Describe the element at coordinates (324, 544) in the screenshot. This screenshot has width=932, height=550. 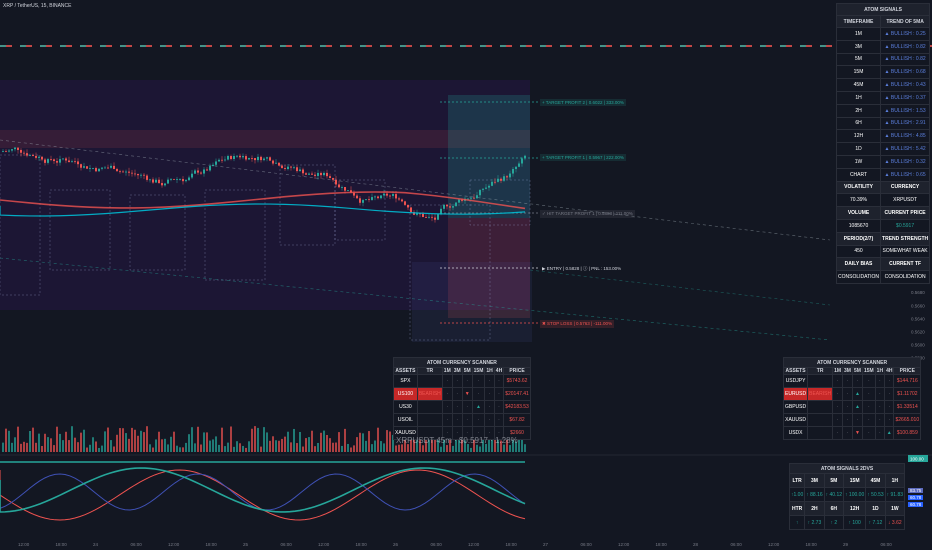
I see `time-tick-label: 12:00` at that location.